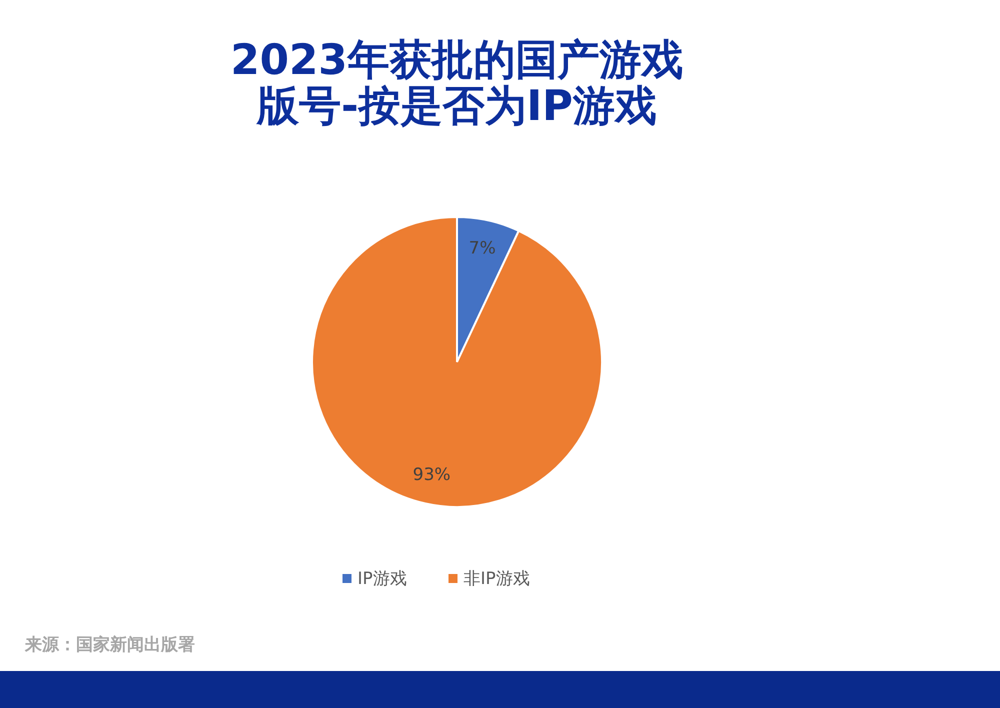 This screenshot has height=708, width=1000. Describe the element at coordinates (109, 645) in the screenshot. I see `source-note: 来源：国家新闻出版署` at that location.